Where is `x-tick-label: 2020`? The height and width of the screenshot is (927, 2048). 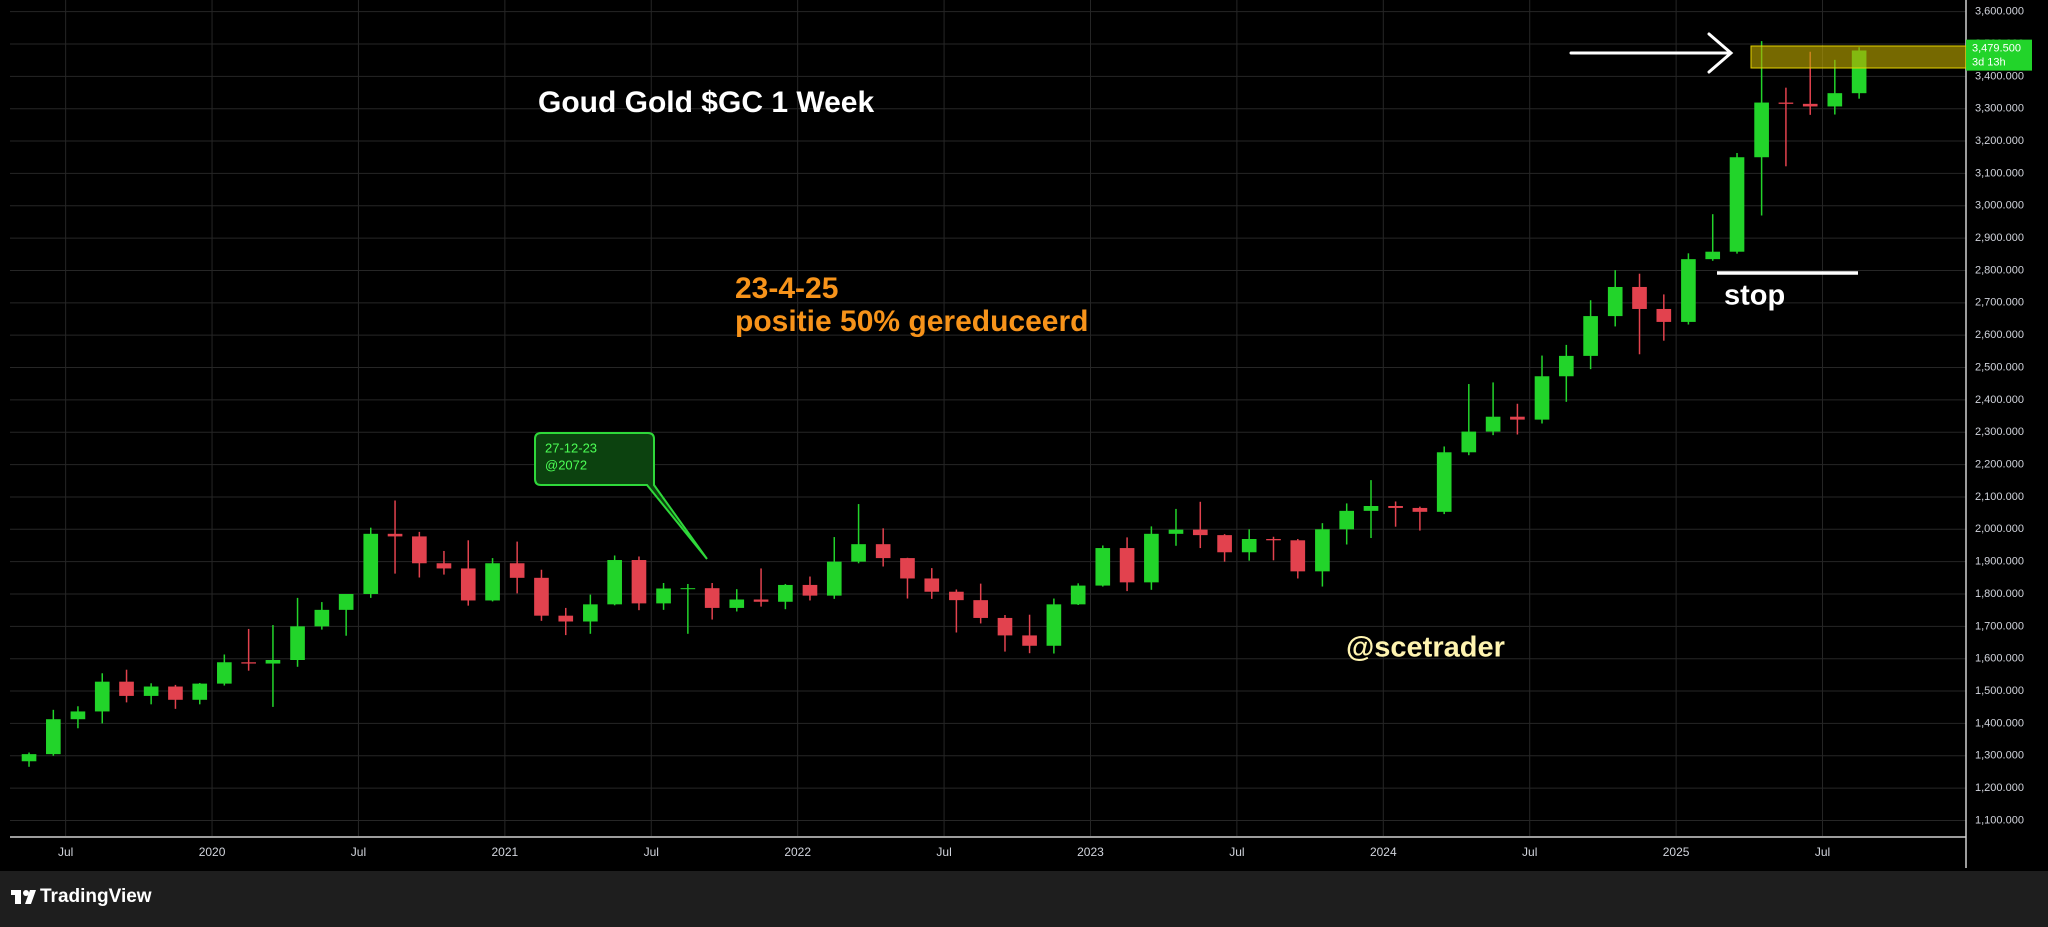
x-tick-label: 2020 is located at coordinates (212, 852).